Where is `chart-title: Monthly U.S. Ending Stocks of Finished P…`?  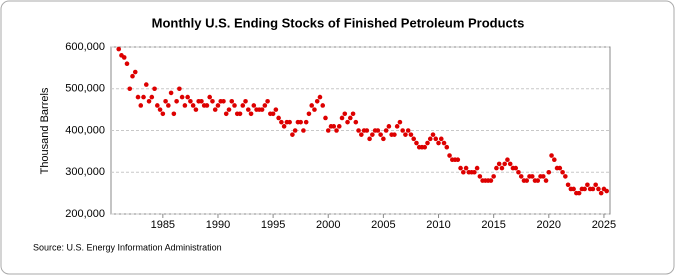 chart-title: Monthly U.S. Ending Stocks of Finished P… is located at coordinates (338, 22).